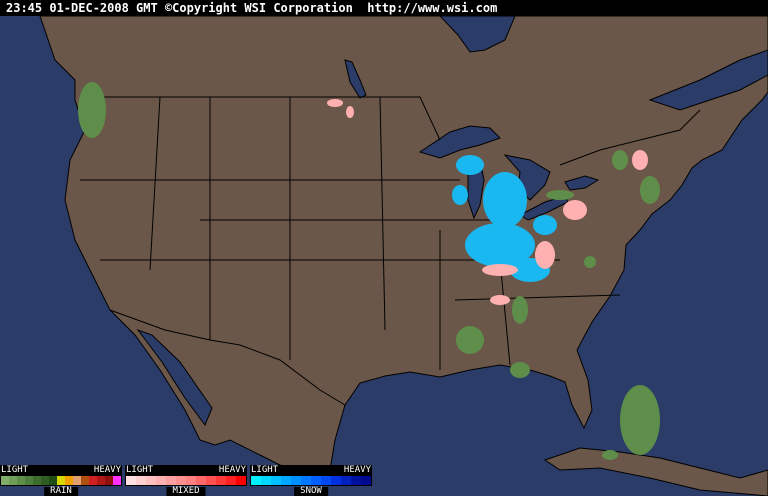  Describe the element at coordinates (186, 491) in the screenshot. I see `legend-label: MIXED` at that location.